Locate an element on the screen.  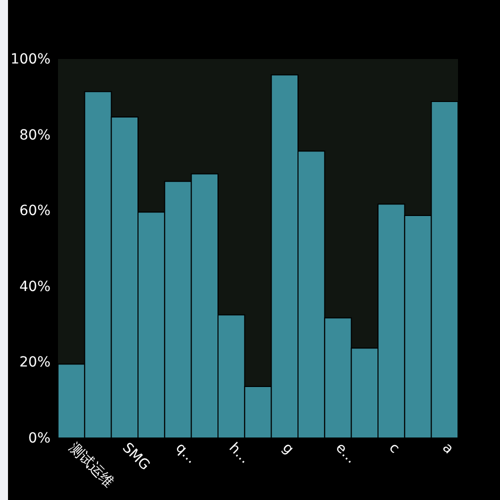
y-tick-label: 40% is located at coordinates (34, 286).